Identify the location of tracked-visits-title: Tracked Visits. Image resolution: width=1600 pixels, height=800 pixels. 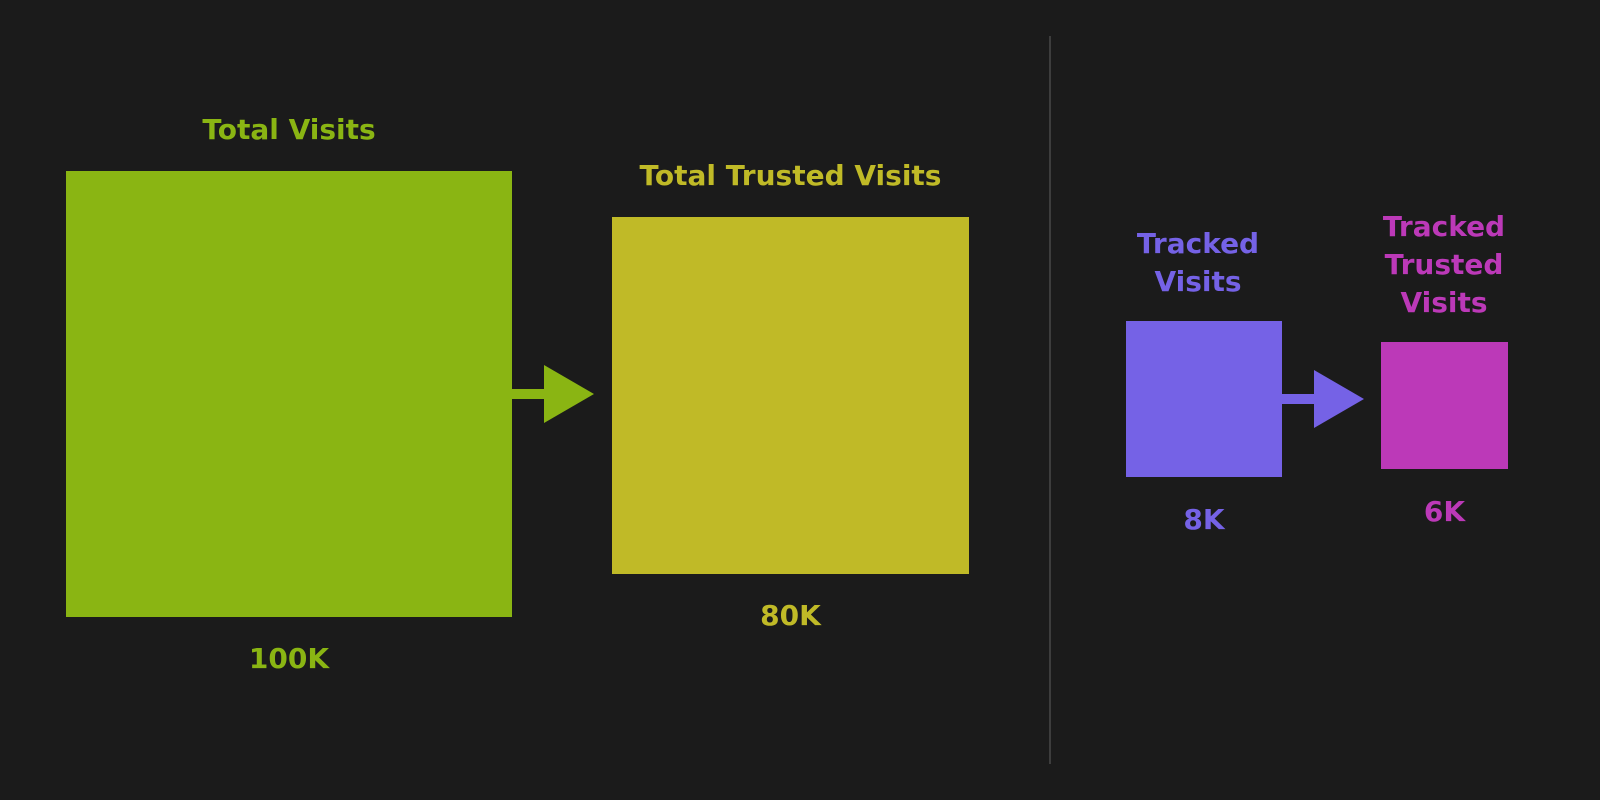
(1198, 263).